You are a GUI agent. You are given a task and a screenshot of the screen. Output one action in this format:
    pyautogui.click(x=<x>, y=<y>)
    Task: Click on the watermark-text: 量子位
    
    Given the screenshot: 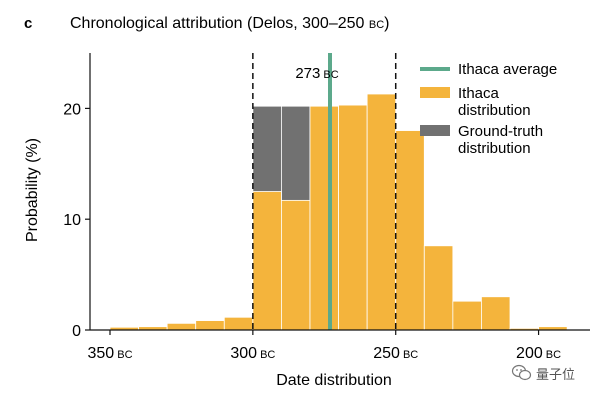 What is the action you would take?
    pyautogui.click(x=555, y=375)
    